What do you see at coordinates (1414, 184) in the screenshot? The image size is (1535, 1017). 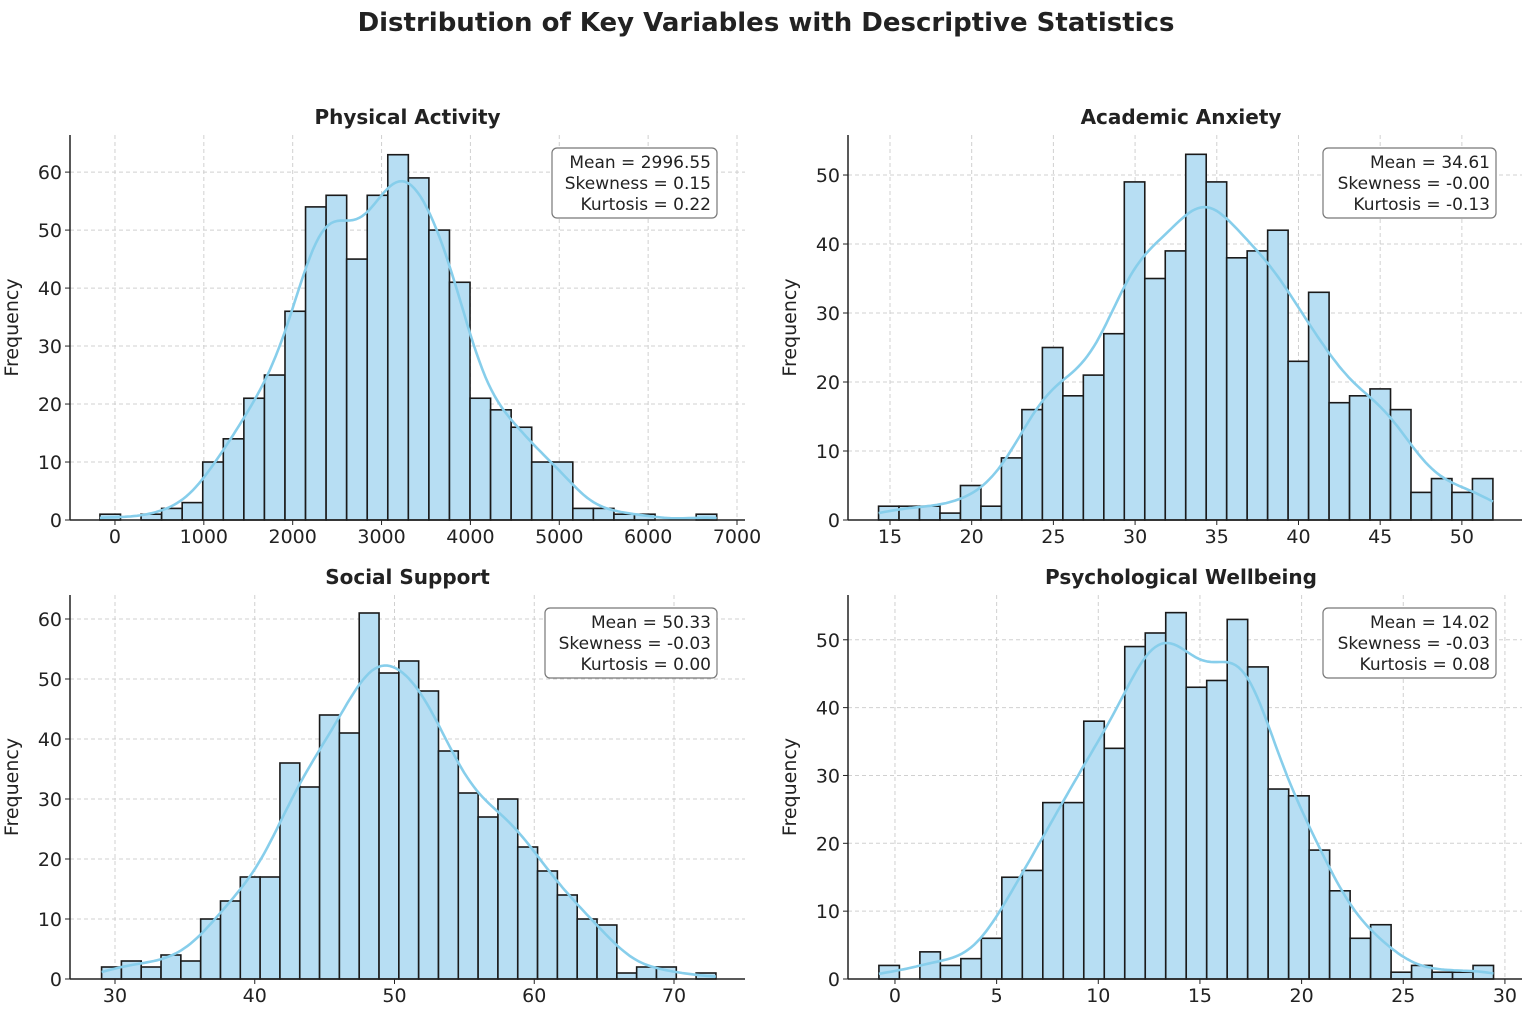 I see `stats-line: Skewness = -0.00` at bounding box center [1414, 184].